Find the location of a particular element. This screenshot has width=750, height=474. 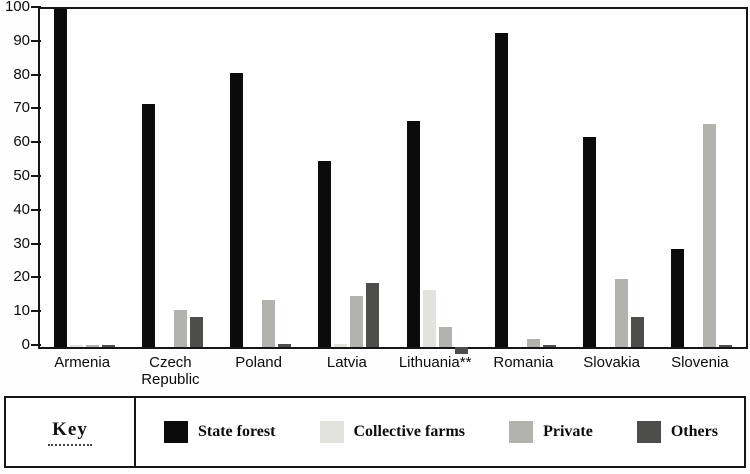

legend-item-collective-farms: Collective farms is located at coordinates (392, 432).